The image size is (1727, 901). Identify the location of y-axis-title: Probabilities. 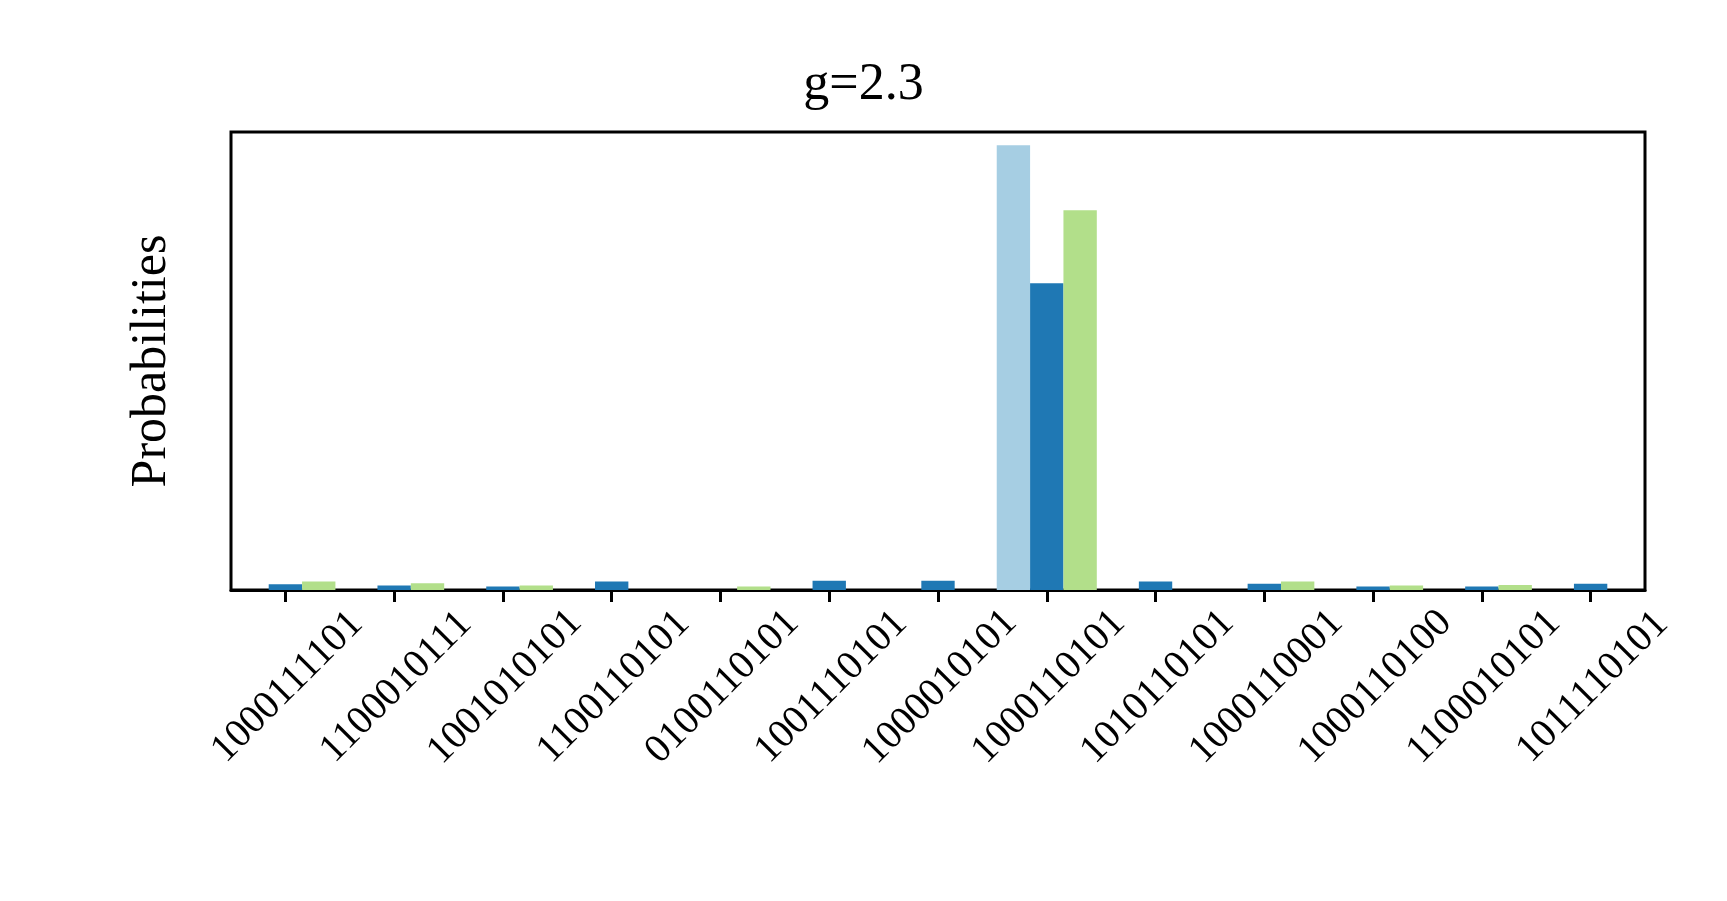
(148, 361).